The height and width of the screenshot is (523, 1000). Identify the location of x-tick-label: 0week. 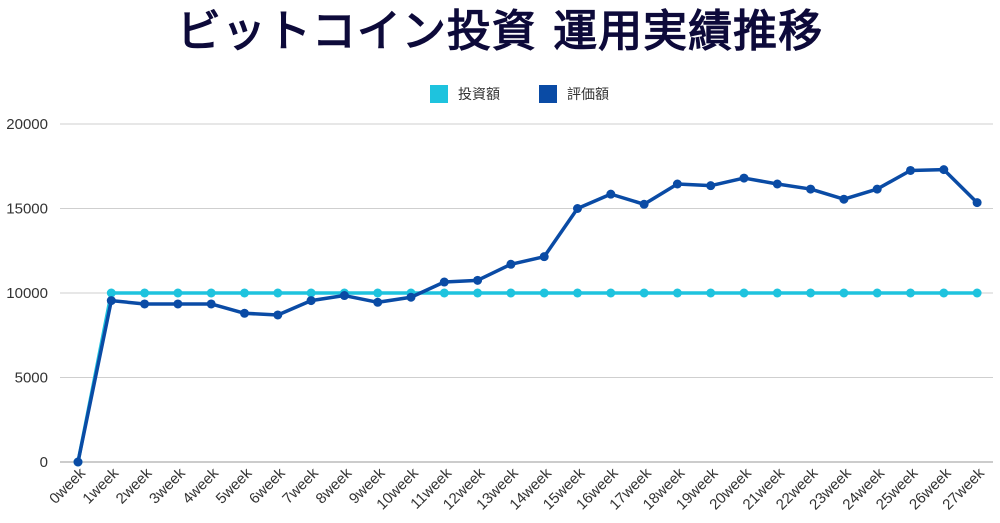
(67, 485).